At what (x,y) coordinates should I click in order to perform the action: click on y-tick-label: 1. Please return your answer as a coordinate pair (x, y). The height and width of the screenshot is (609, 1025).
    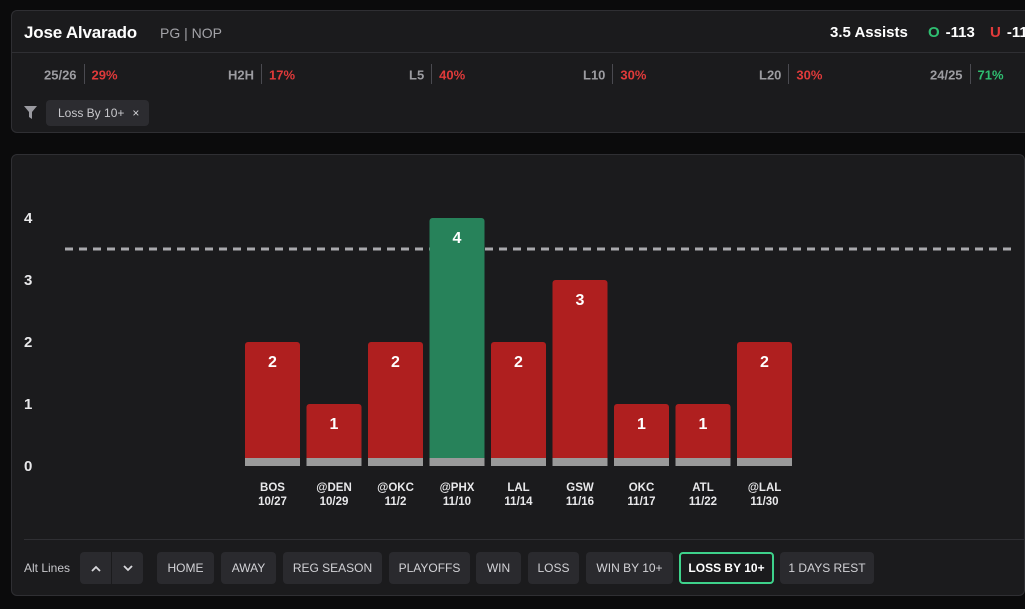
    Looking at the image, I should click on (28, 404).